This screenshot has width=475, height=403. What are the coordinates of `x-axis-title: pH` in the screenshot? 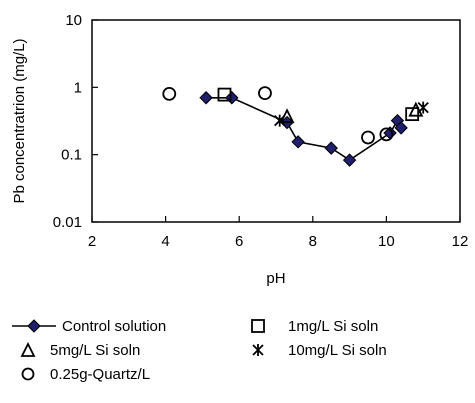 It's located at (275, 278).